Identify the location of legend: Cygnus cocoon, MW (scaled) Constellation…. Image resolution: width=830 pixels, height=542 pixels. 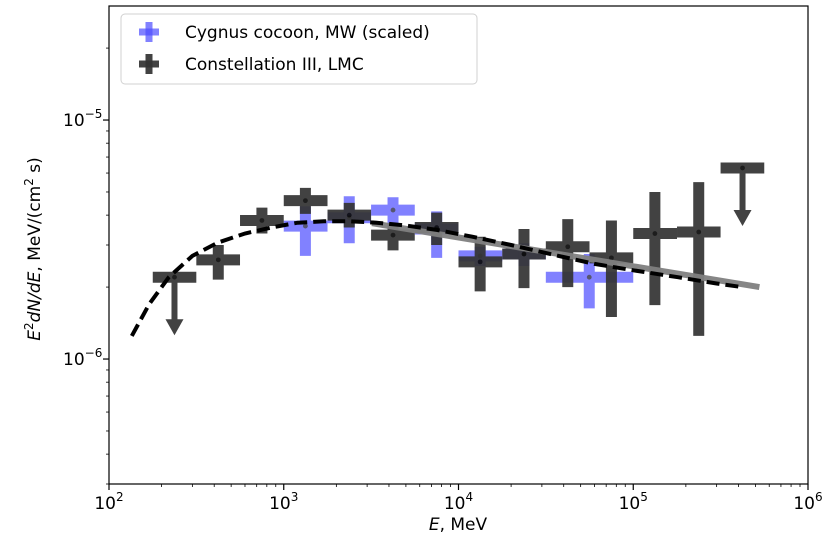
(299, 49).